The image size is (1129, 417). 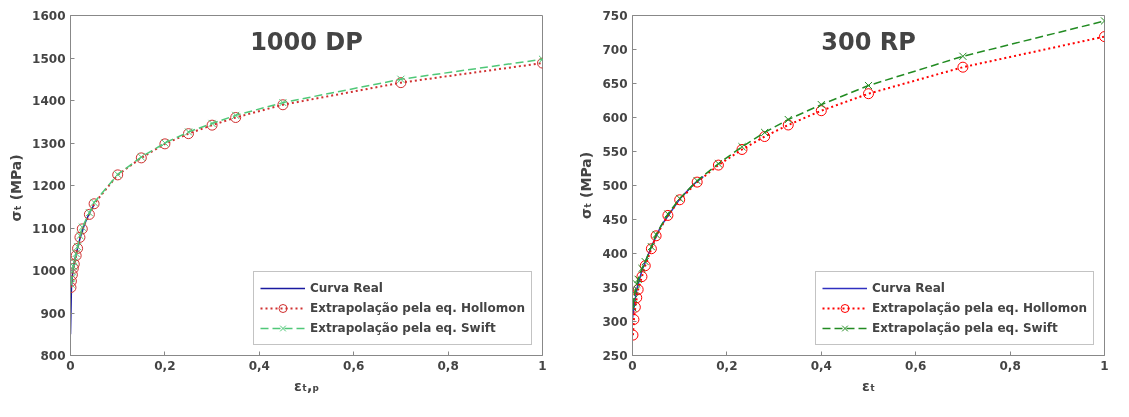 I want to click on y-tick-label: 350, so click(x=615, y=288).